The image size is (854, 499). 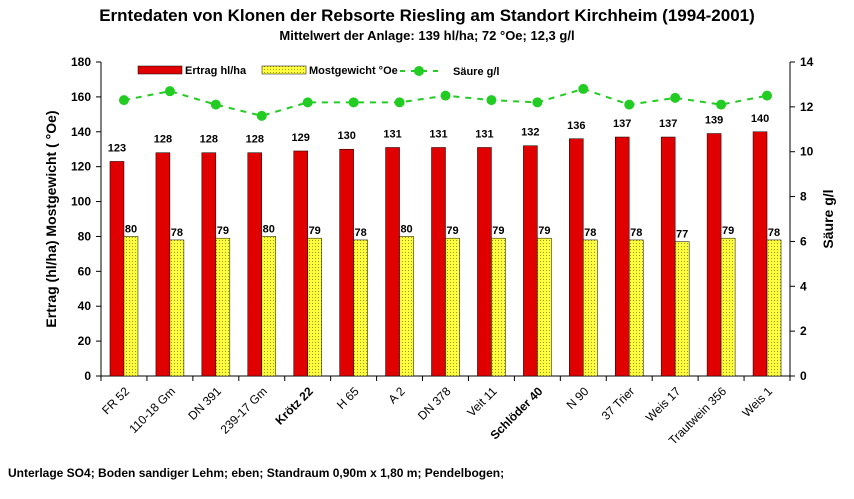 I want to click on x-tick-label: A 2, so click(x=397, y=395).